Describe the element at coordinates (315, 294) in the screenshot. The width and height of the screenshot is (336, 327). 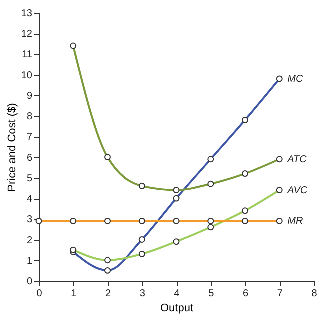
I see `x-tick-label: 8` at that location.